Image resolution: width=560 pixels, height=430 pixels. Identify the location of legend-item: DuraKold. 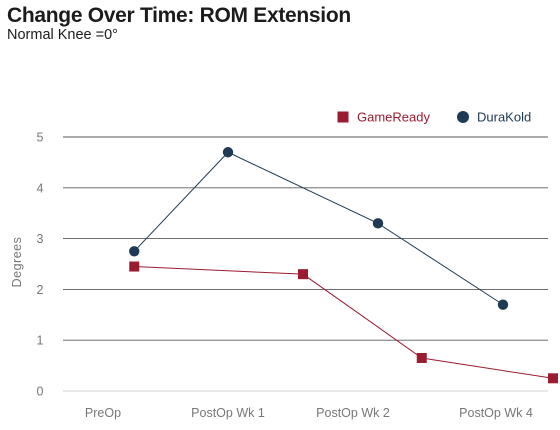
(494, 117).